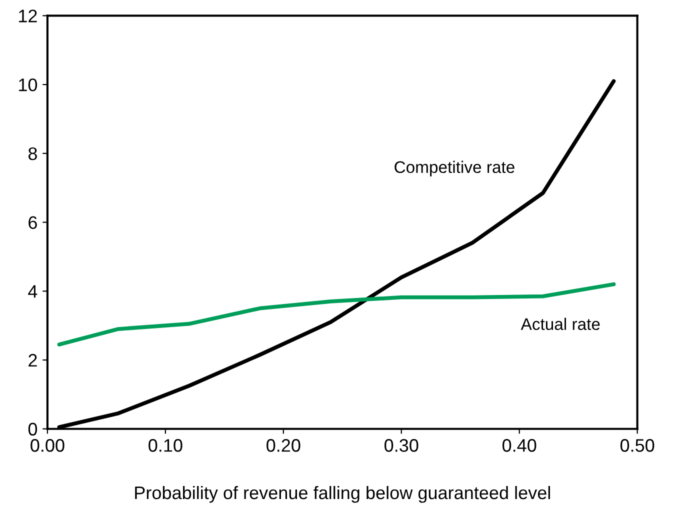  What do you see at coordinates (47, 445) in the screenshot?
I see `x-tick-label: 0.00` at bounding box center [47, 445].